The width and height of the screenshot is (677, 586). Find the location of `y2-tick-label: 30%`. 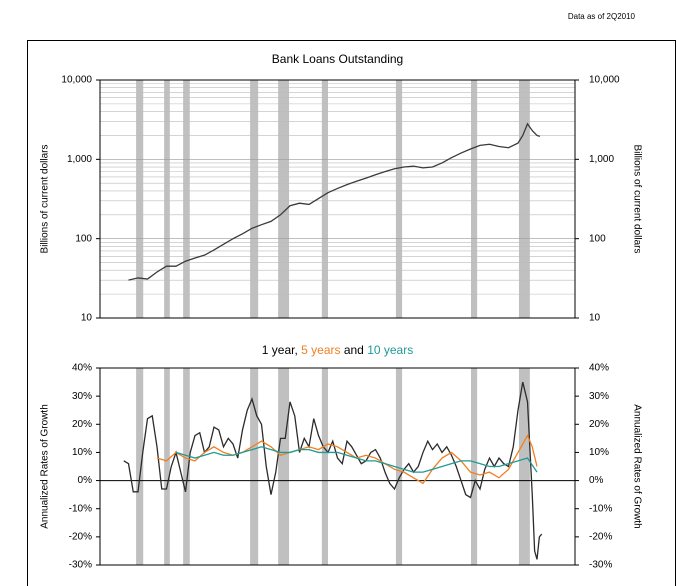

y2-tick-label: 30% is located at coordinates (599, 396).